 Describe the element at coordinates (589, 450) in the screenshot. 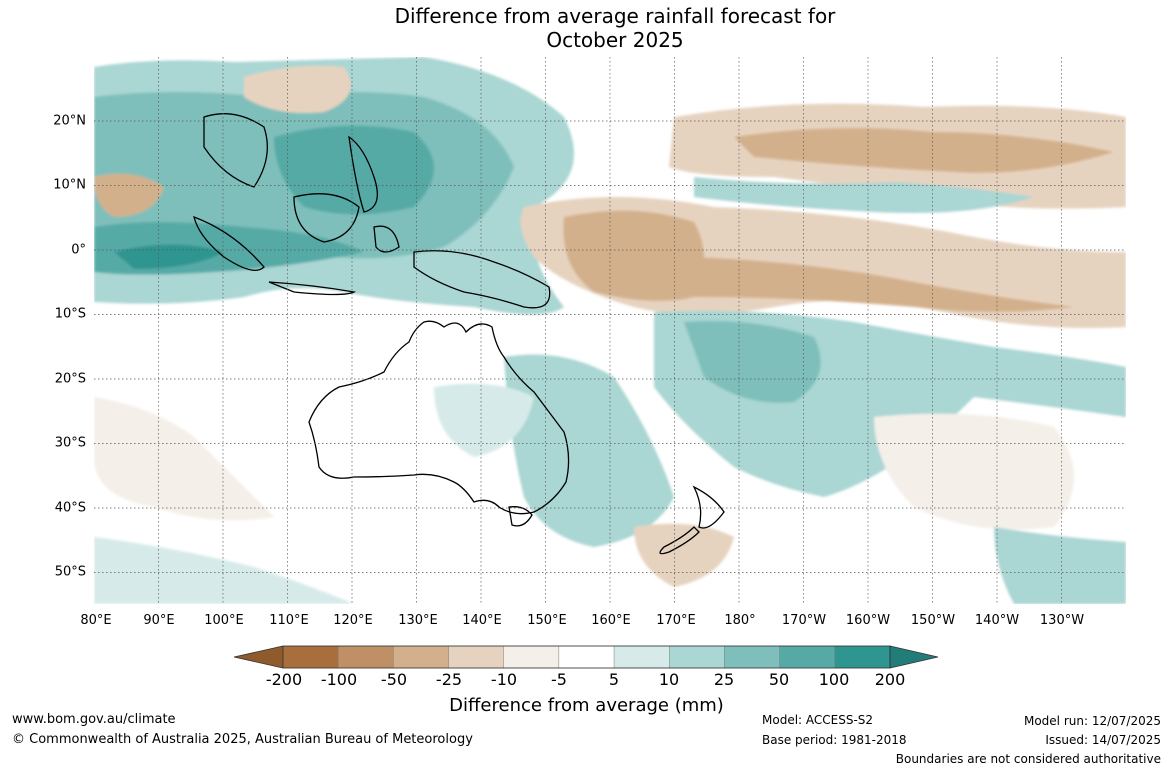

I see `wet-region-tasman` at that location.